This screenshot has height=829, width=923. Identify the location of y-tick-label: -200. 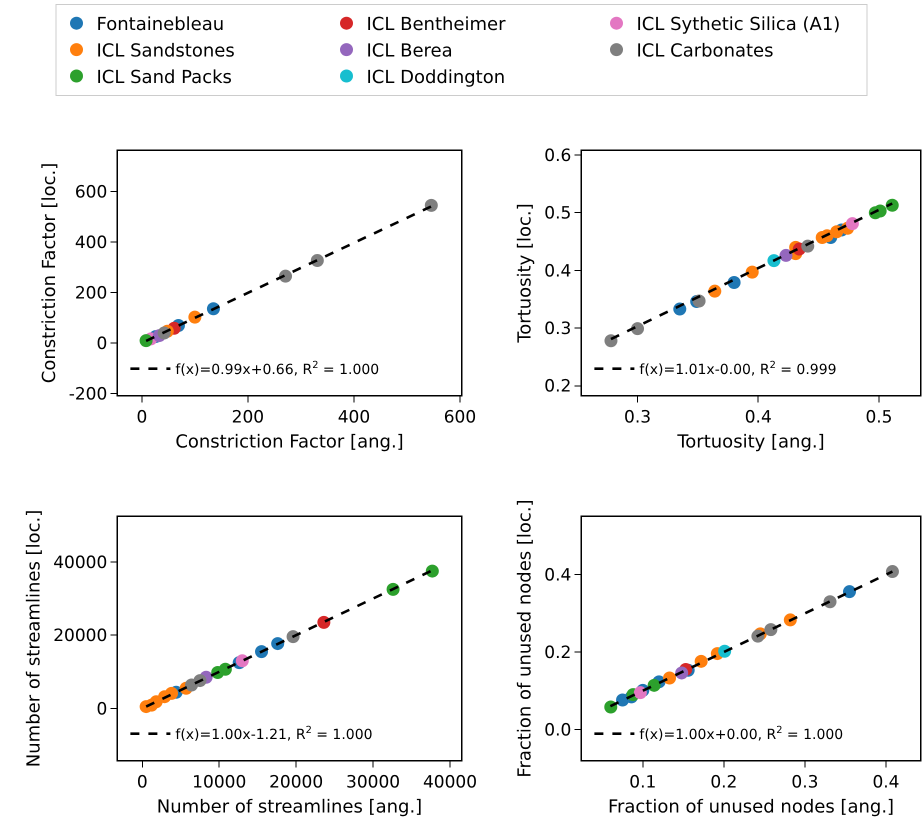
(88, 394).